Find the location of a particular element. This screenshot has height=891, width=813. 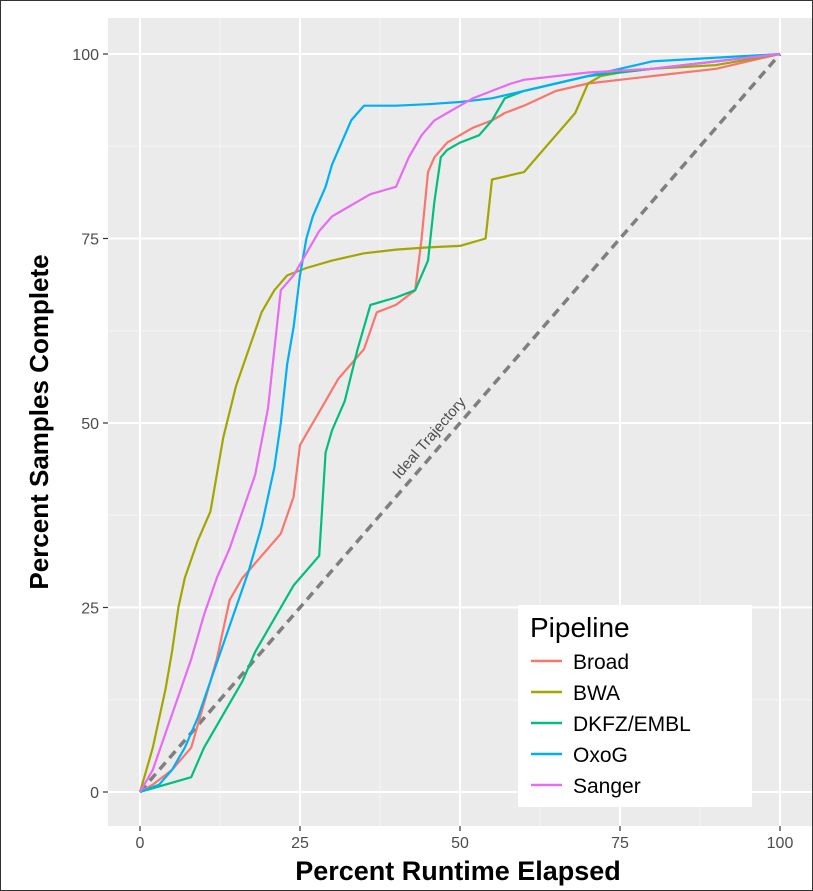

legend-label: BWA is located at coordinates (596, 693).